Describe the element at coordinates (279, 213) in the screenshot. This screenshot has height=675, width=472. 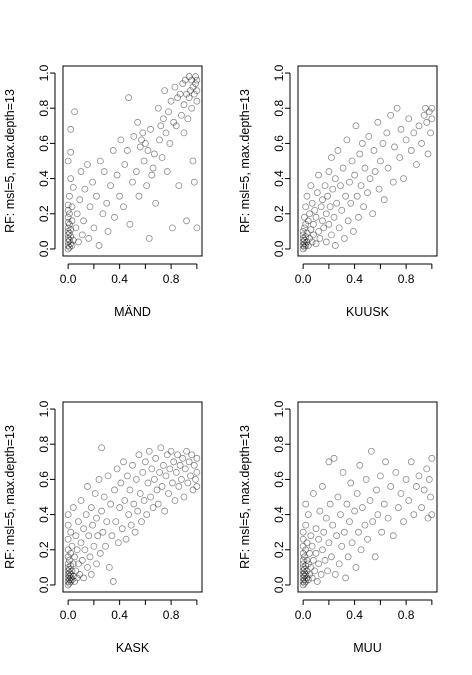
I see `y-tick-label: 0.2` at that location.